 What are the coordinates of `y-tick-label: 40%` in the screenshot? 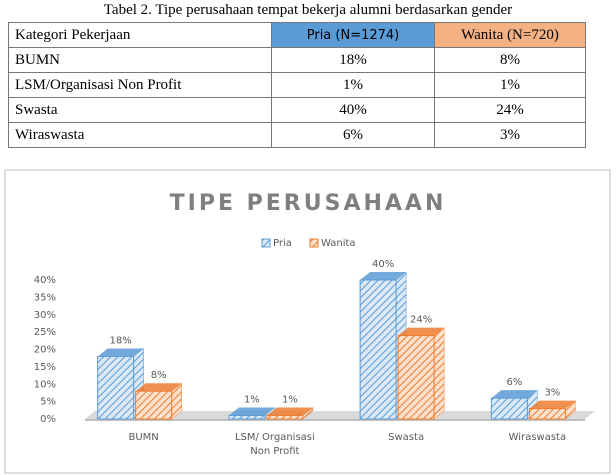 It's located at (45, 280).